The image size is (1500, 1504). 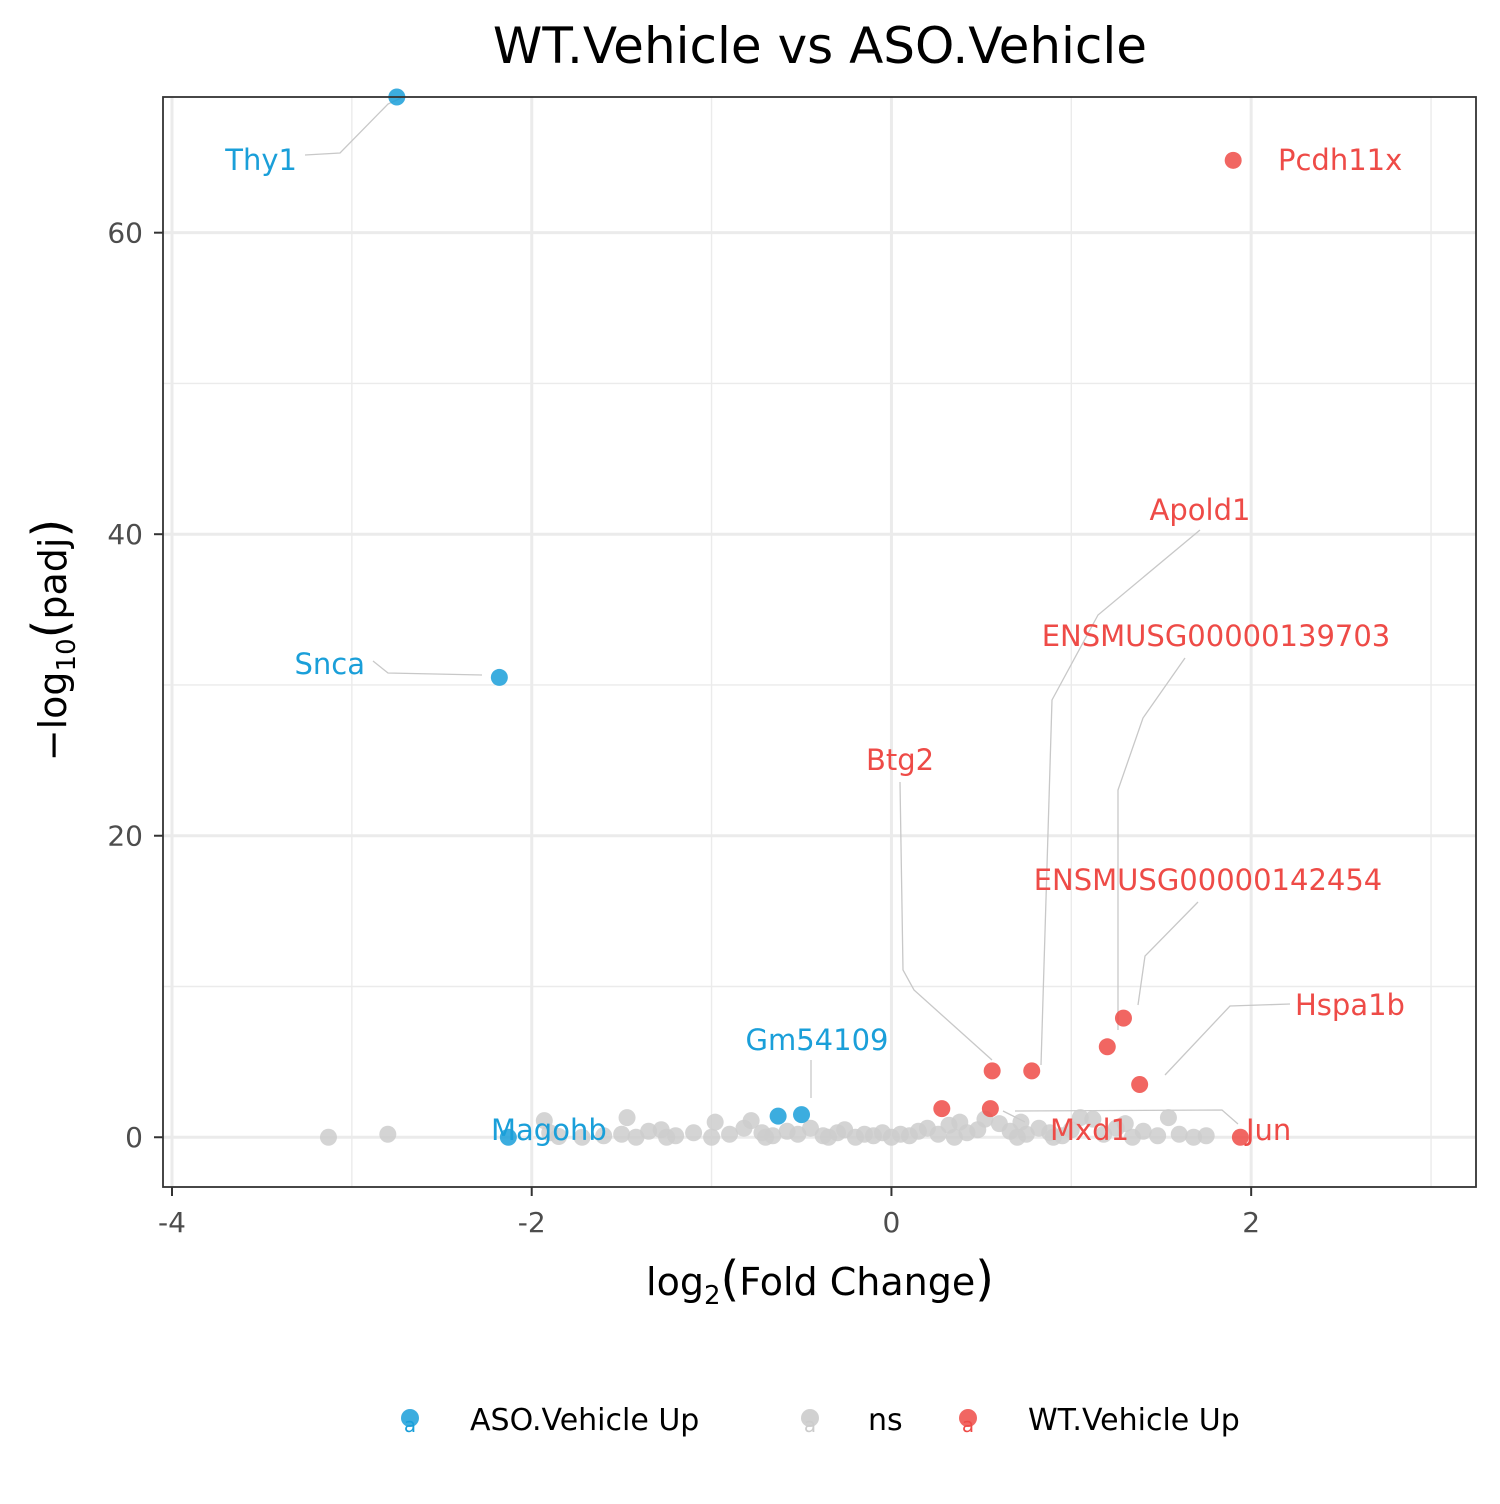 I want to click on legend-label-wt-vehicle-up: WT.Vehicle Up, so click(x=1134, y=1420).